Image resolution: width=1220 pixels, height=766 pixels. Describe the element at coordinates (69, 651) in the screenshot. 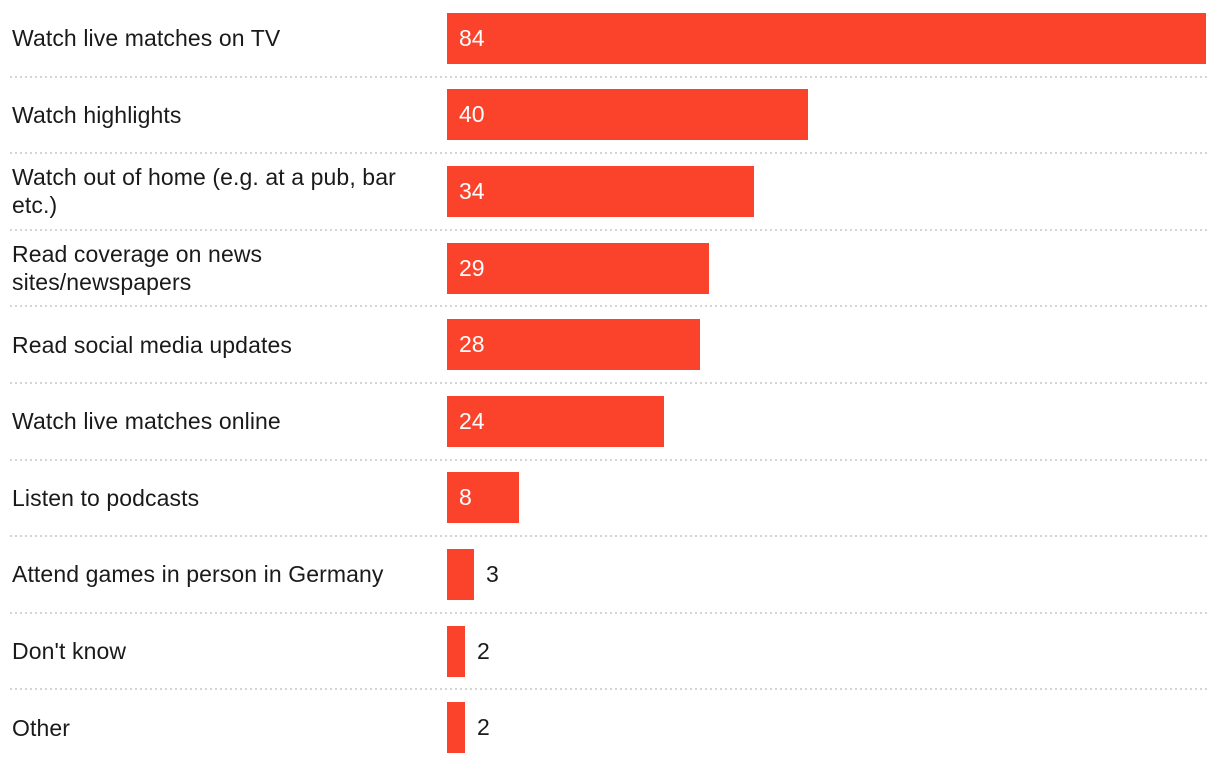

I see `category-label: Don't know` at that location.